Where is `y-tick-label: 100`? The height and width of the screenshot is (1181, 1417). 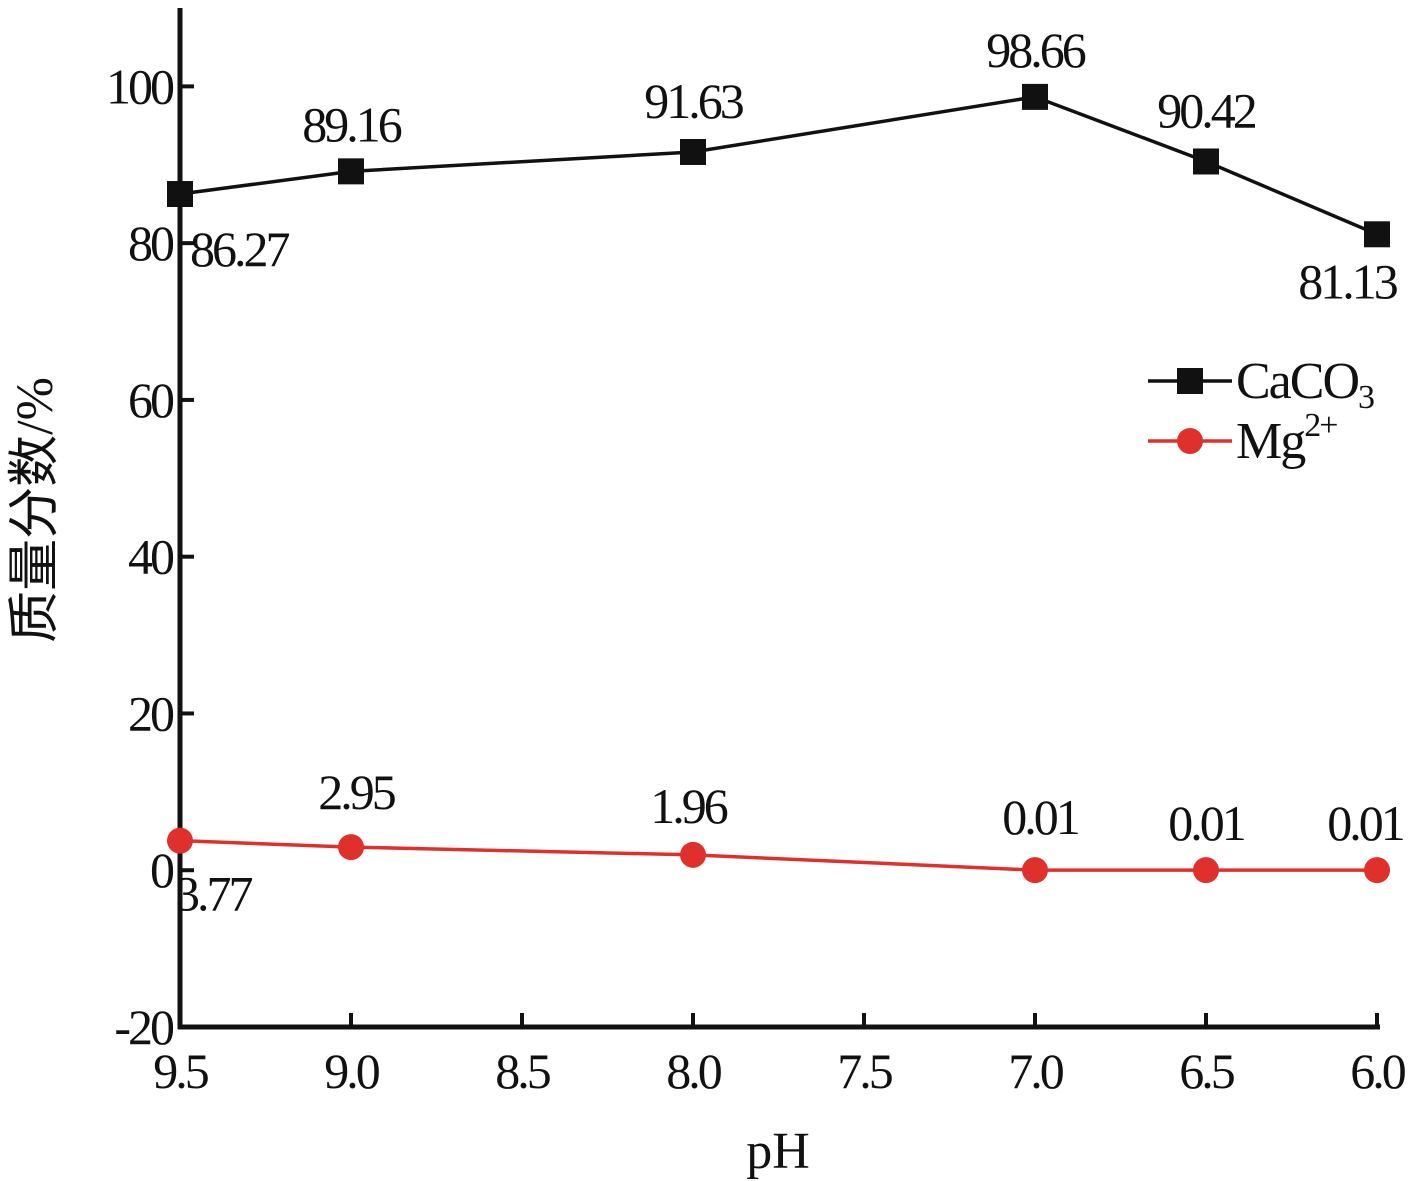 y-tick-label: 100 is located at coordinates (140, 86).